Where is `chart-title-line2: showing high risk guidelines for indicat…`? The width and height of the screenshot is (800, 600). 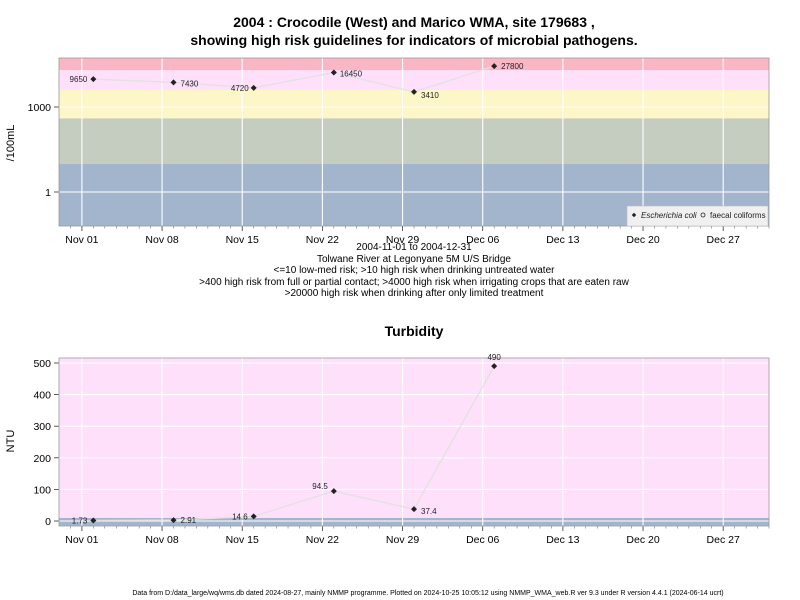
chart-title-line2: showing high risk guidelines for indicat… is located at coordinates (413, 40).